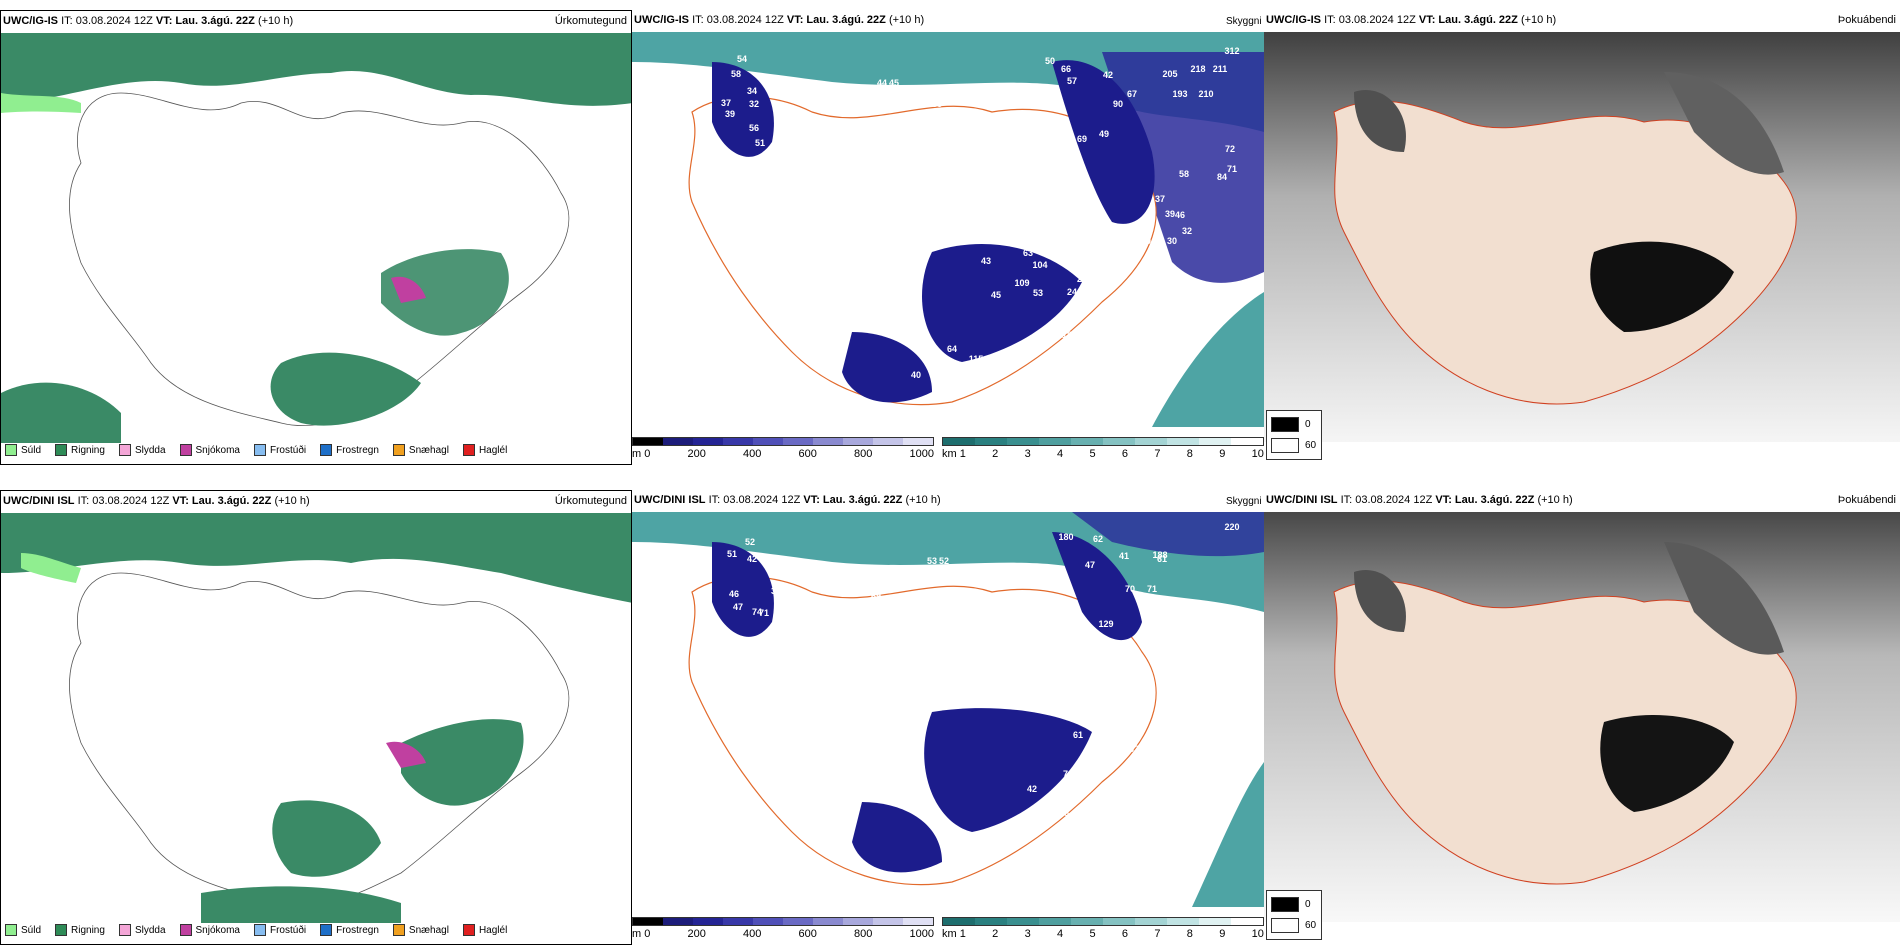 The height and width of the screenshot is (950, 1900). I want to click on lead-time: (+10 h), so click(1555, 500).